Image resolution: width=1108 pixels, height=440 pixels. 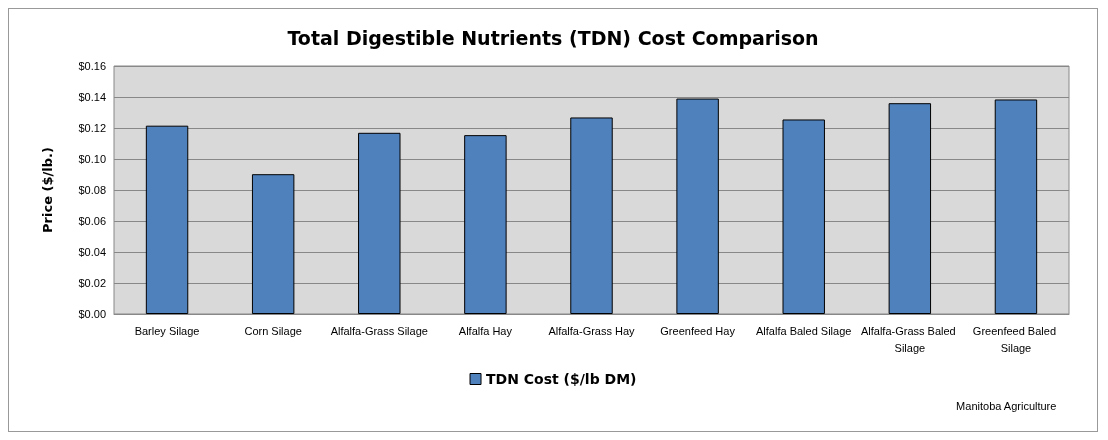 What do you see at coordinates (92, 221) in the screenshot?
I see `y-tick-label: $0.06` at bounding box center [92, 221].